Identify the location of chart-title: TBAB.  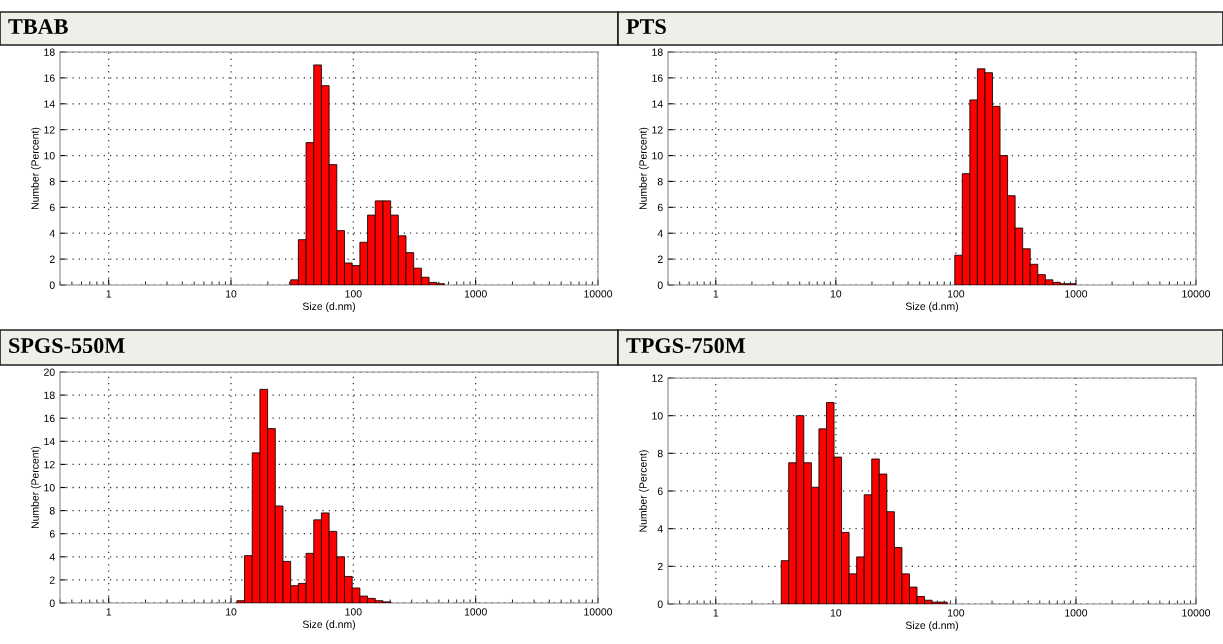
(38, 26).